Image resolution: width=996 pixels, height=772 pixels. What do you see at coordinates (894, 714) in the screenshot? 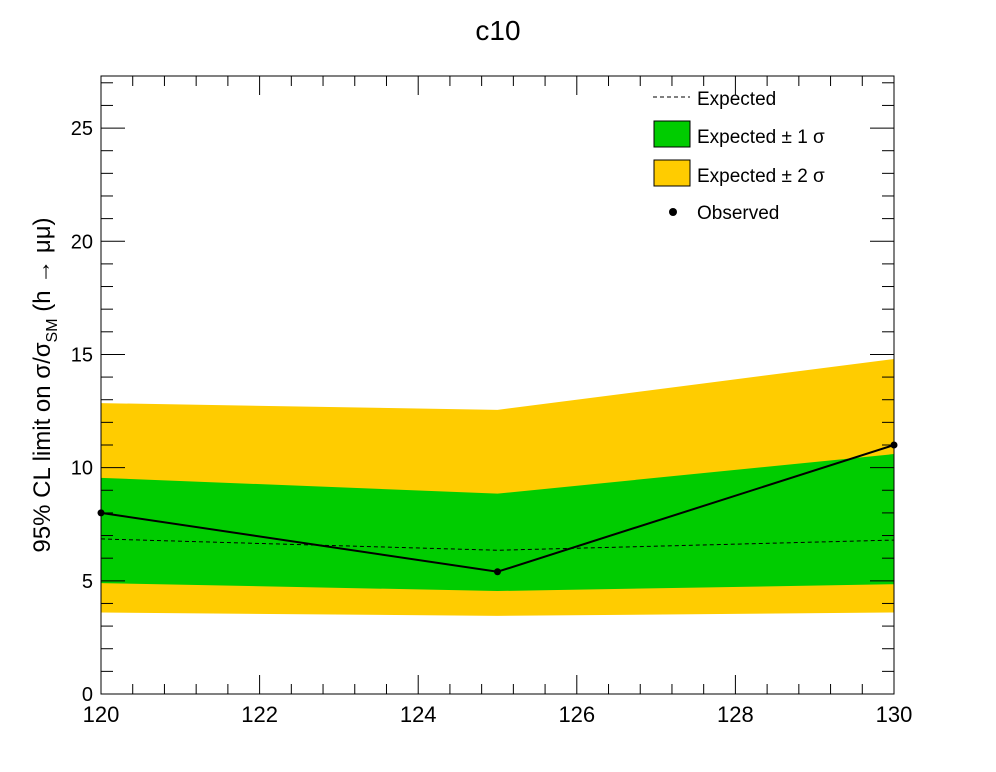
I see `x-tick-label: 130` at bounding box center [894, 714].